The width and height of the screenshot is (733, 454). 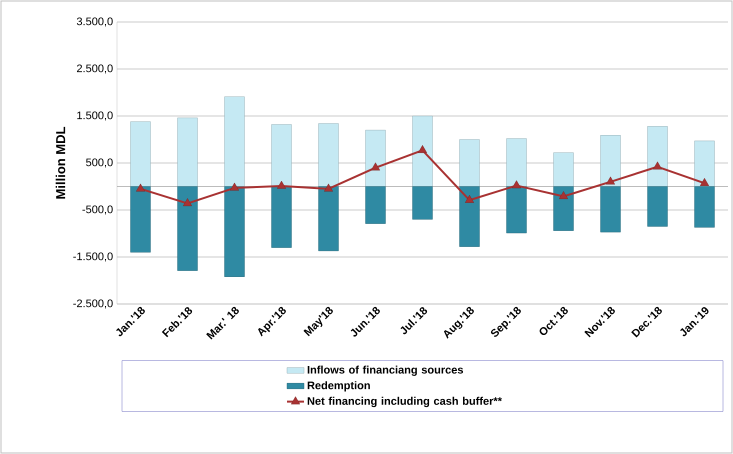 I want to click on y-axis-title: Million MDL, so click(x=61, y=162).